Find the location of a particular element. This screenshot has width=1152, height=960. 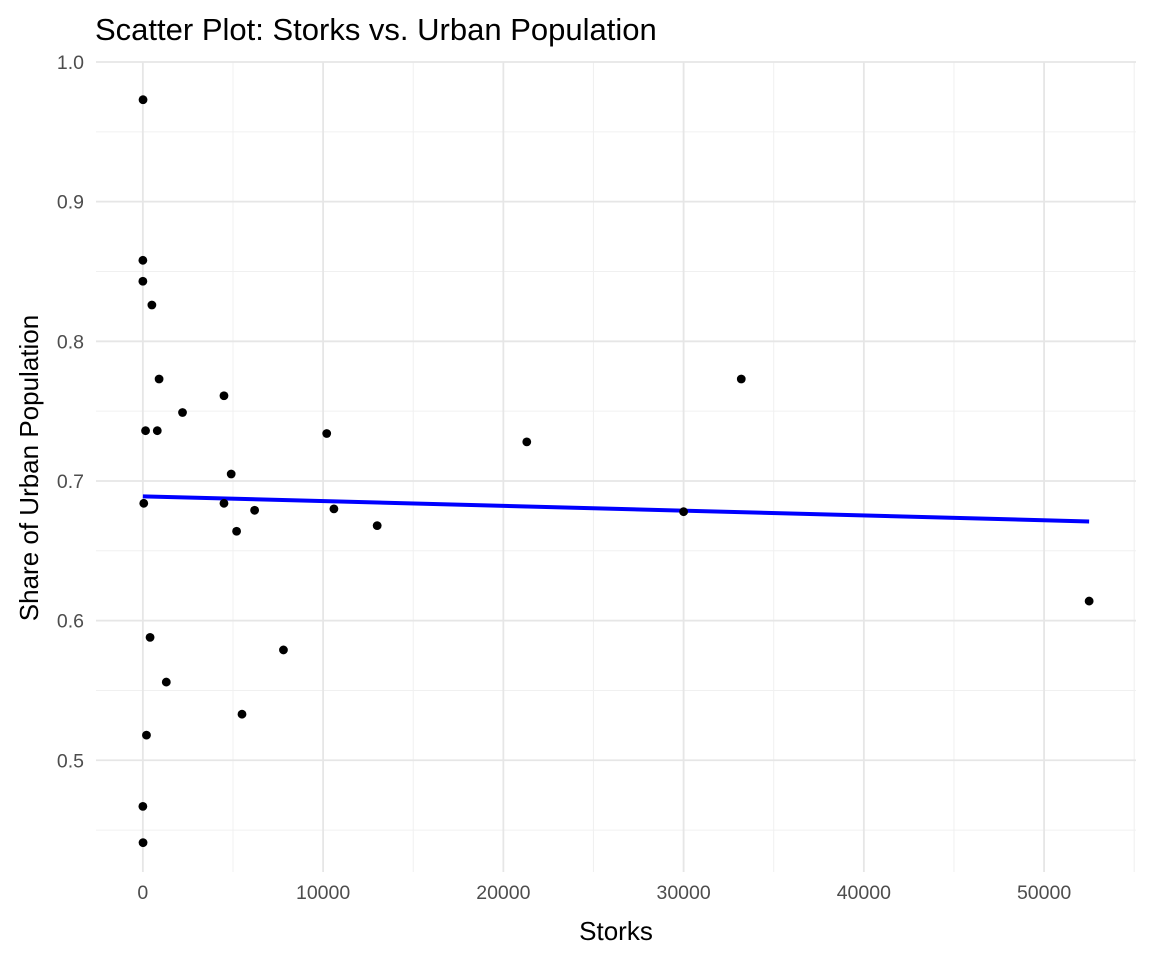

y-axis-title: Share of Urban Population is located at coordinates (29, 468).